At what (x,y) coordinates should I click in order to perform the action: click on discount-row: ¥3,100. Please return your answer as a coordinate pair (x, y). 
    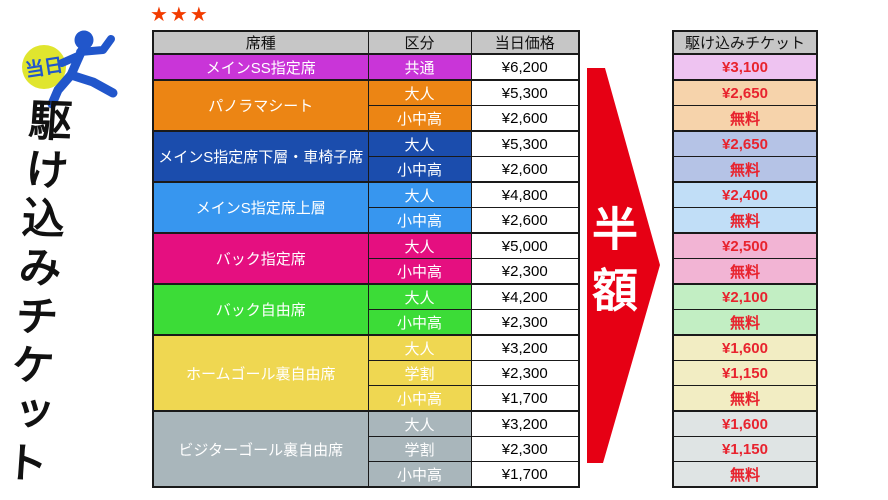
    Looking at the image, I should click on (745, 67).